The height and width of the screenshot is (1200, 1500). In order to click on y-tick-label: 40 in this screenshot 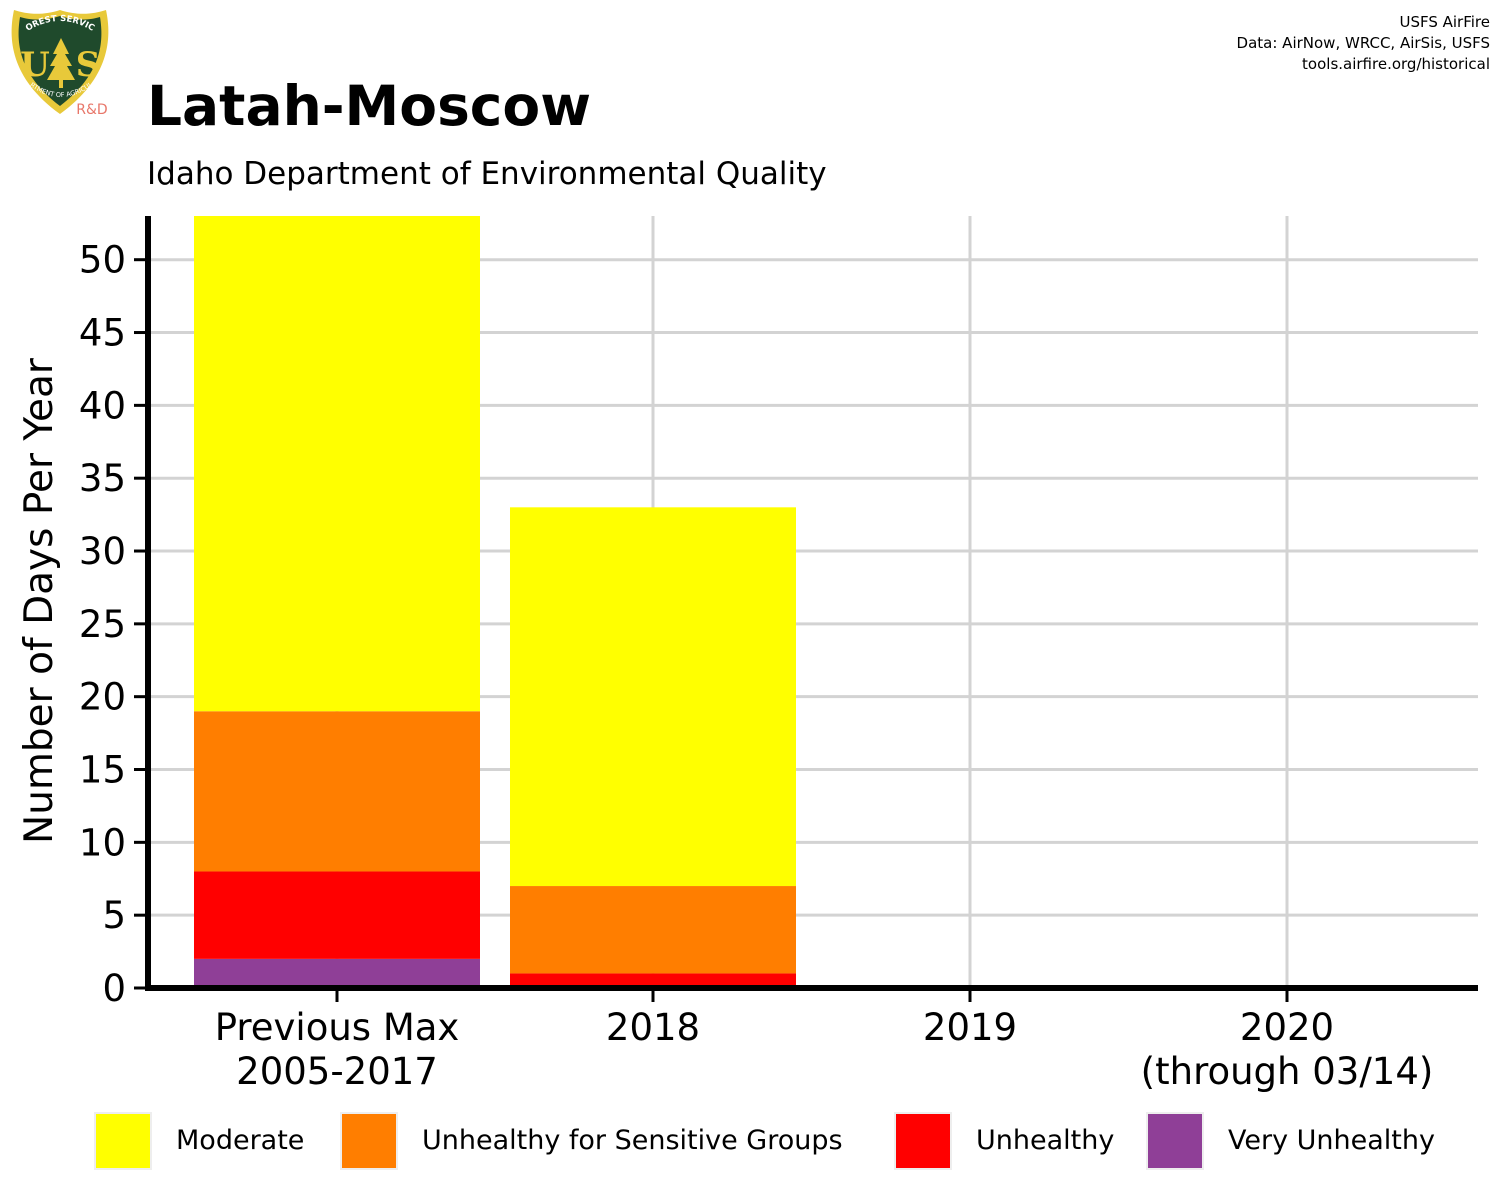, I will do `click(102, 405)`.